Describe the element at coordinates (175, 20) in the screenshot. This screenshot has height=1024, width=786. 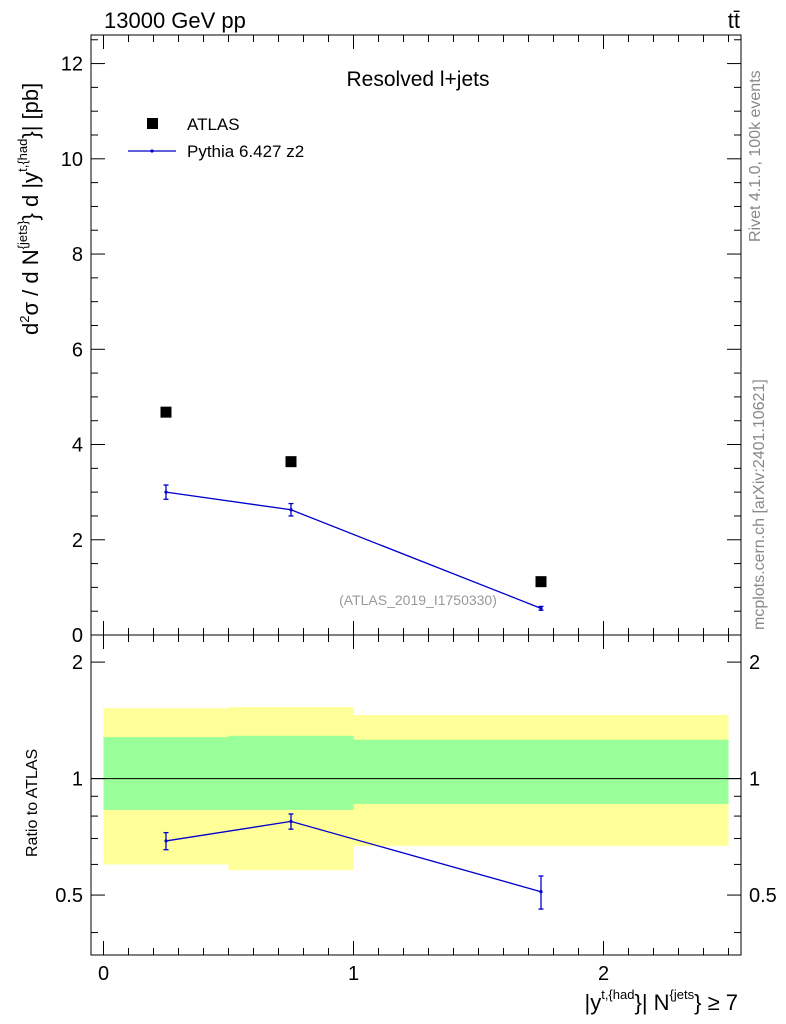
I see `energy-label: 13000 GeV pp` at that location.